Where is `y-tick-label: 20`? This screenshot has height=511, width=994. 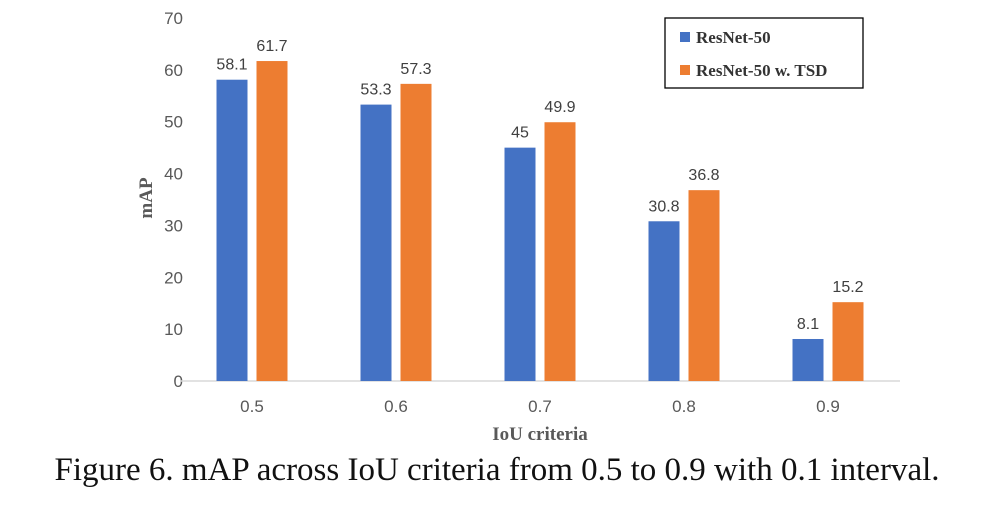
y-tick-label: 20 is located at coordinates (173, 277).